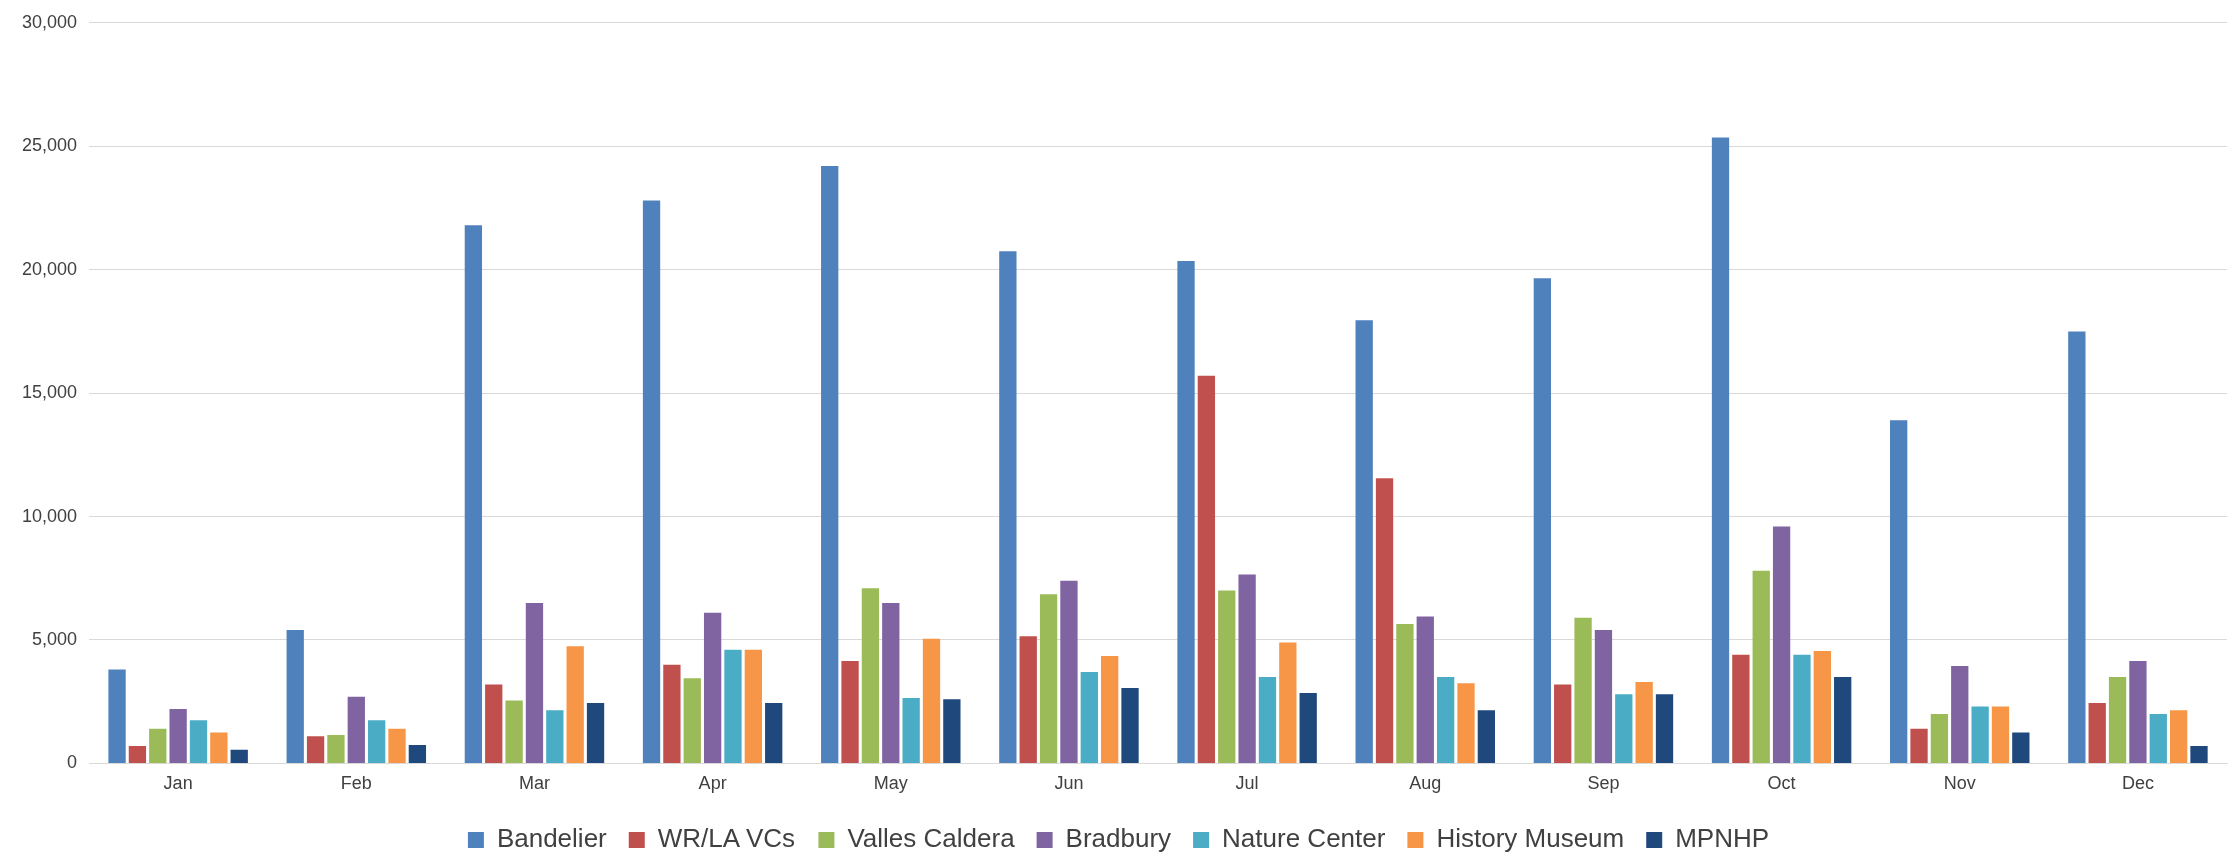  What do you see at coordinates (2137, 783) in the screenshot?
I see `x-tick-label: Dec` at bounding box center [2137, 783].